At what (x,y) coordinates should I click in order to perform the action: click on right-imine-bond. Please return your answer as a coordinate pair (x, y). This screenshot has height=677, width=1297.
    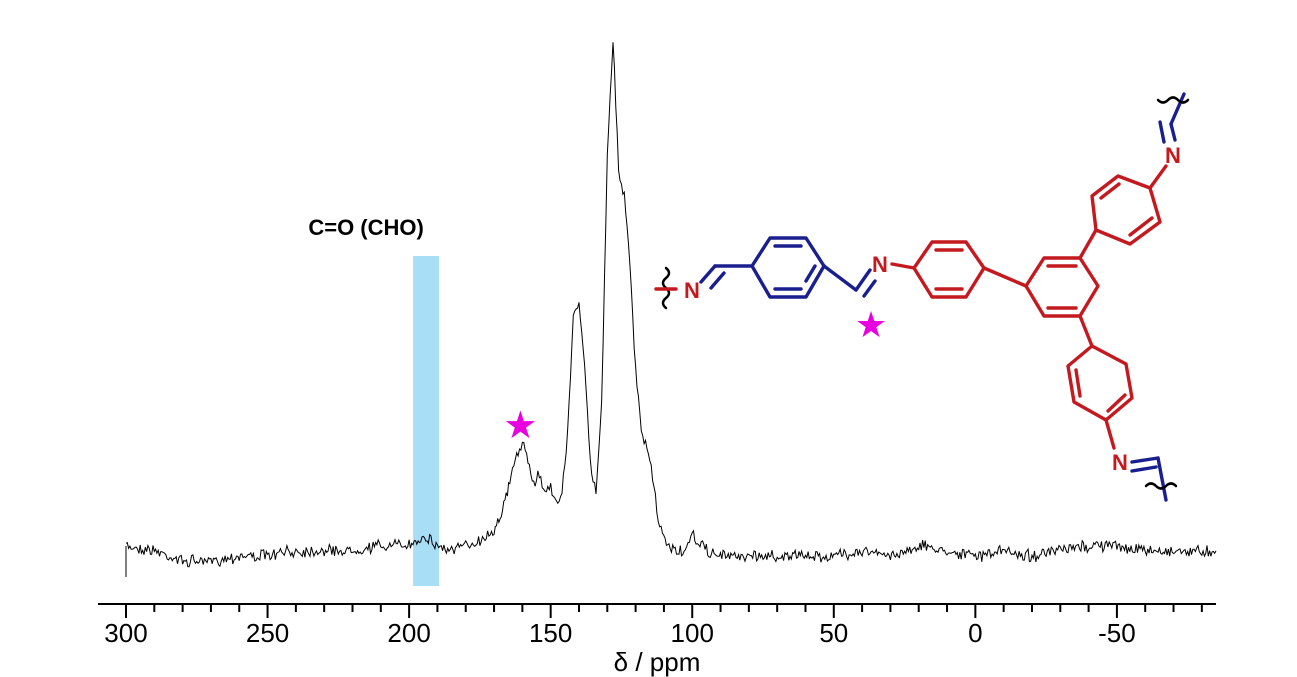
    Looking at the image, I should click on (863, 280).